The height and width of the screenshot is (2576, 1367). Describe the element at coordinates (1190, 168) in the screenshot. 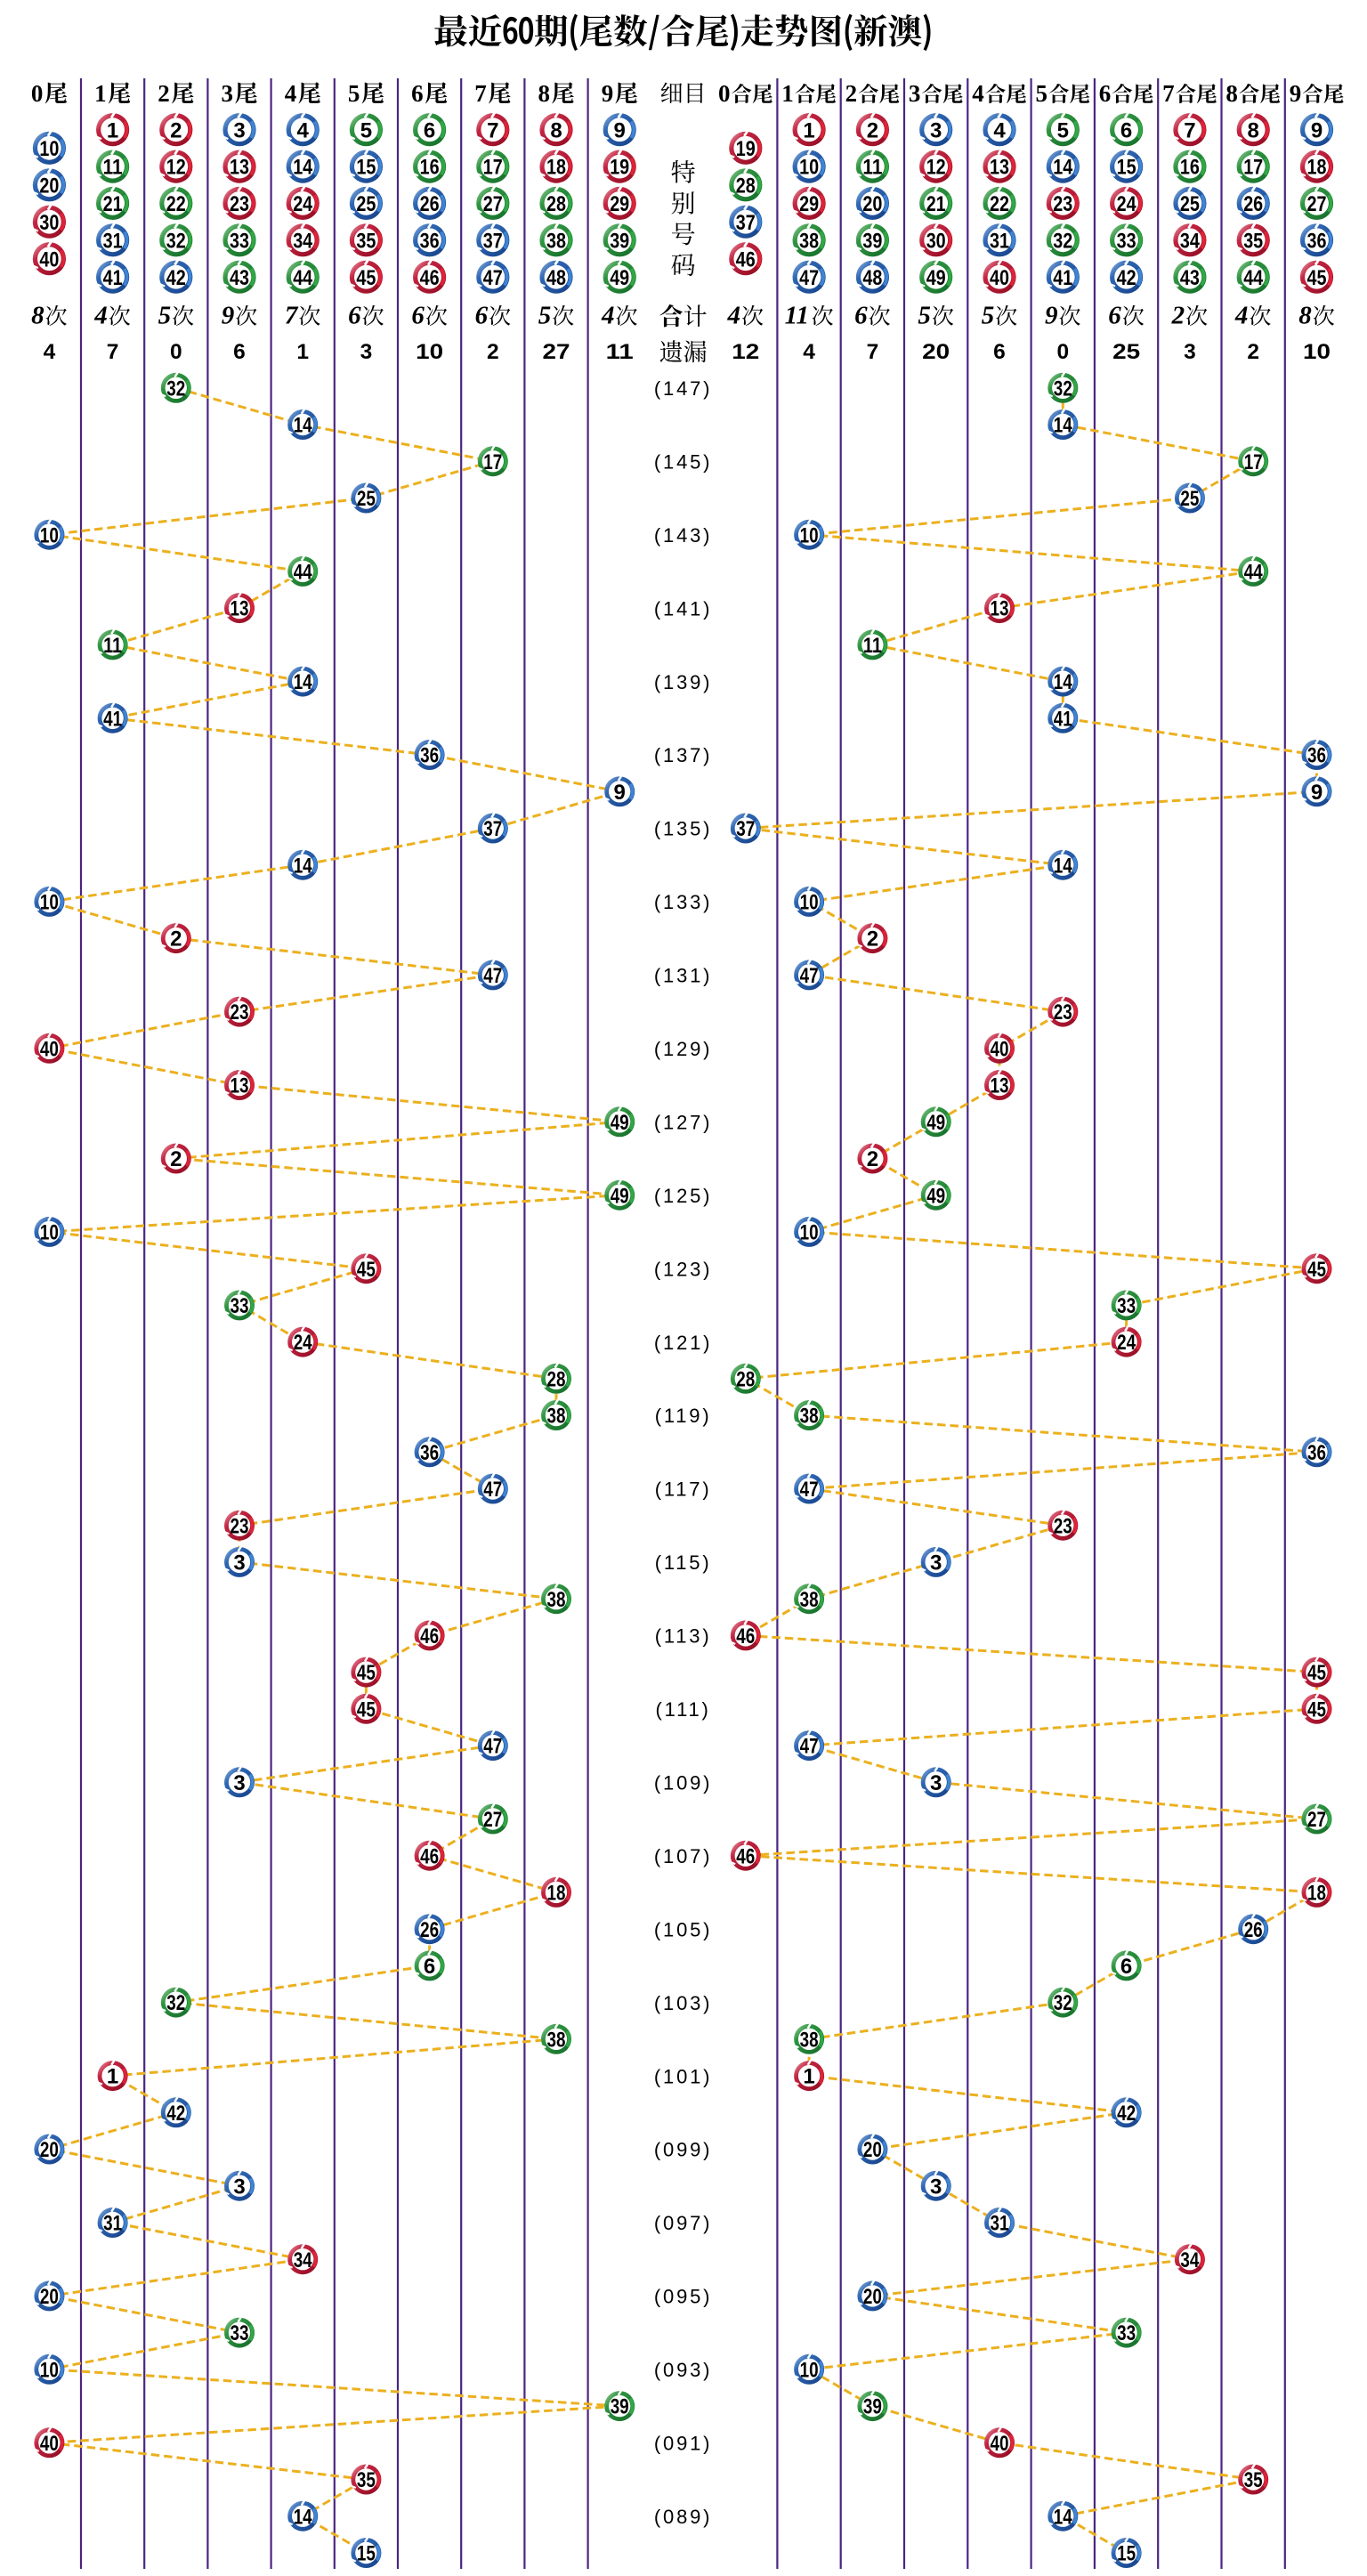

I see `svg-text: 16` at that location.